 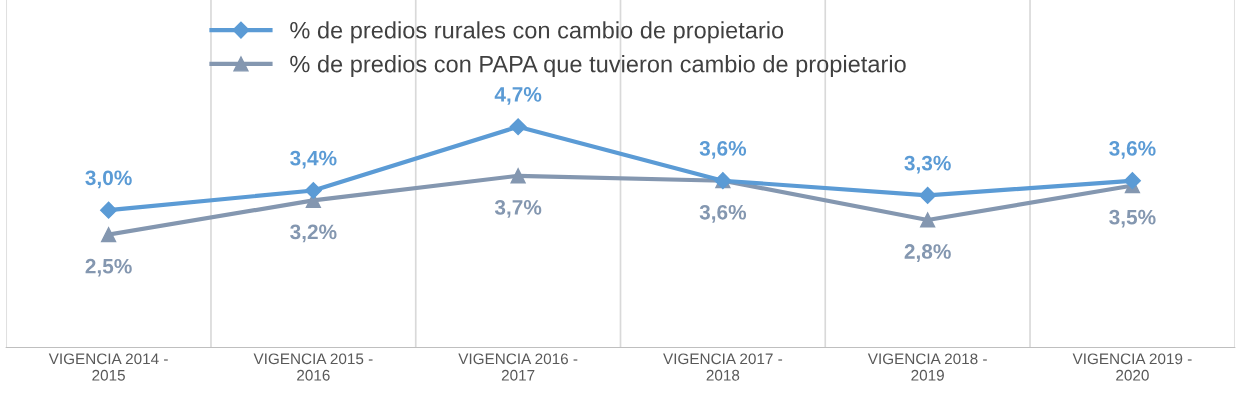 I want to click on data-label: 3,7%, so click(x=518, y=208).